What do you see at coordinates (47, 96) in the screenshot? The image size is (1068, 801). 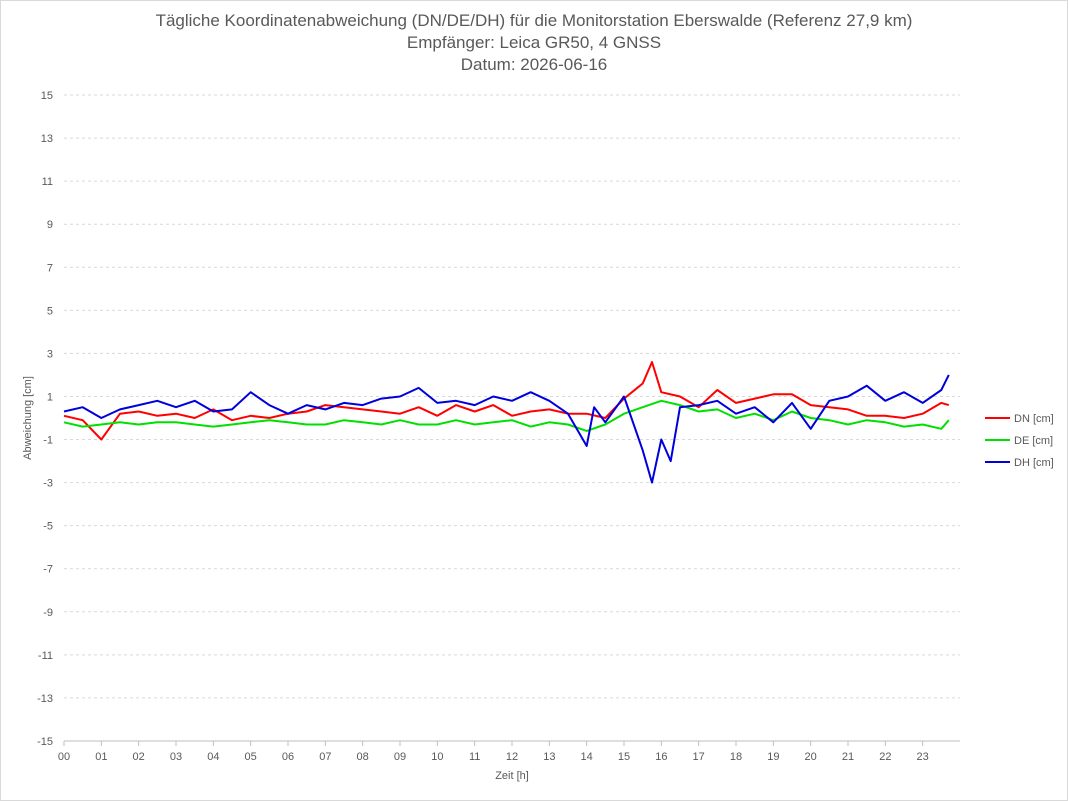 I see `y-tick-label: 15` at bounding box center [47, 96].